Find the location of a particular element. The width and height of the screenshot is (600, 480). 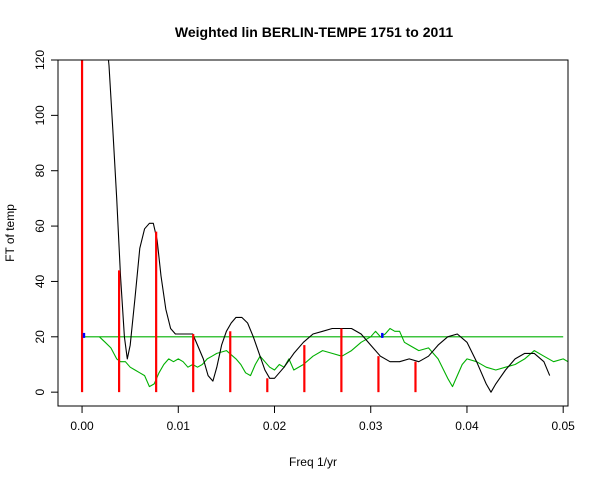

y-tick-label: 0 is located at coordinates (40, 392).